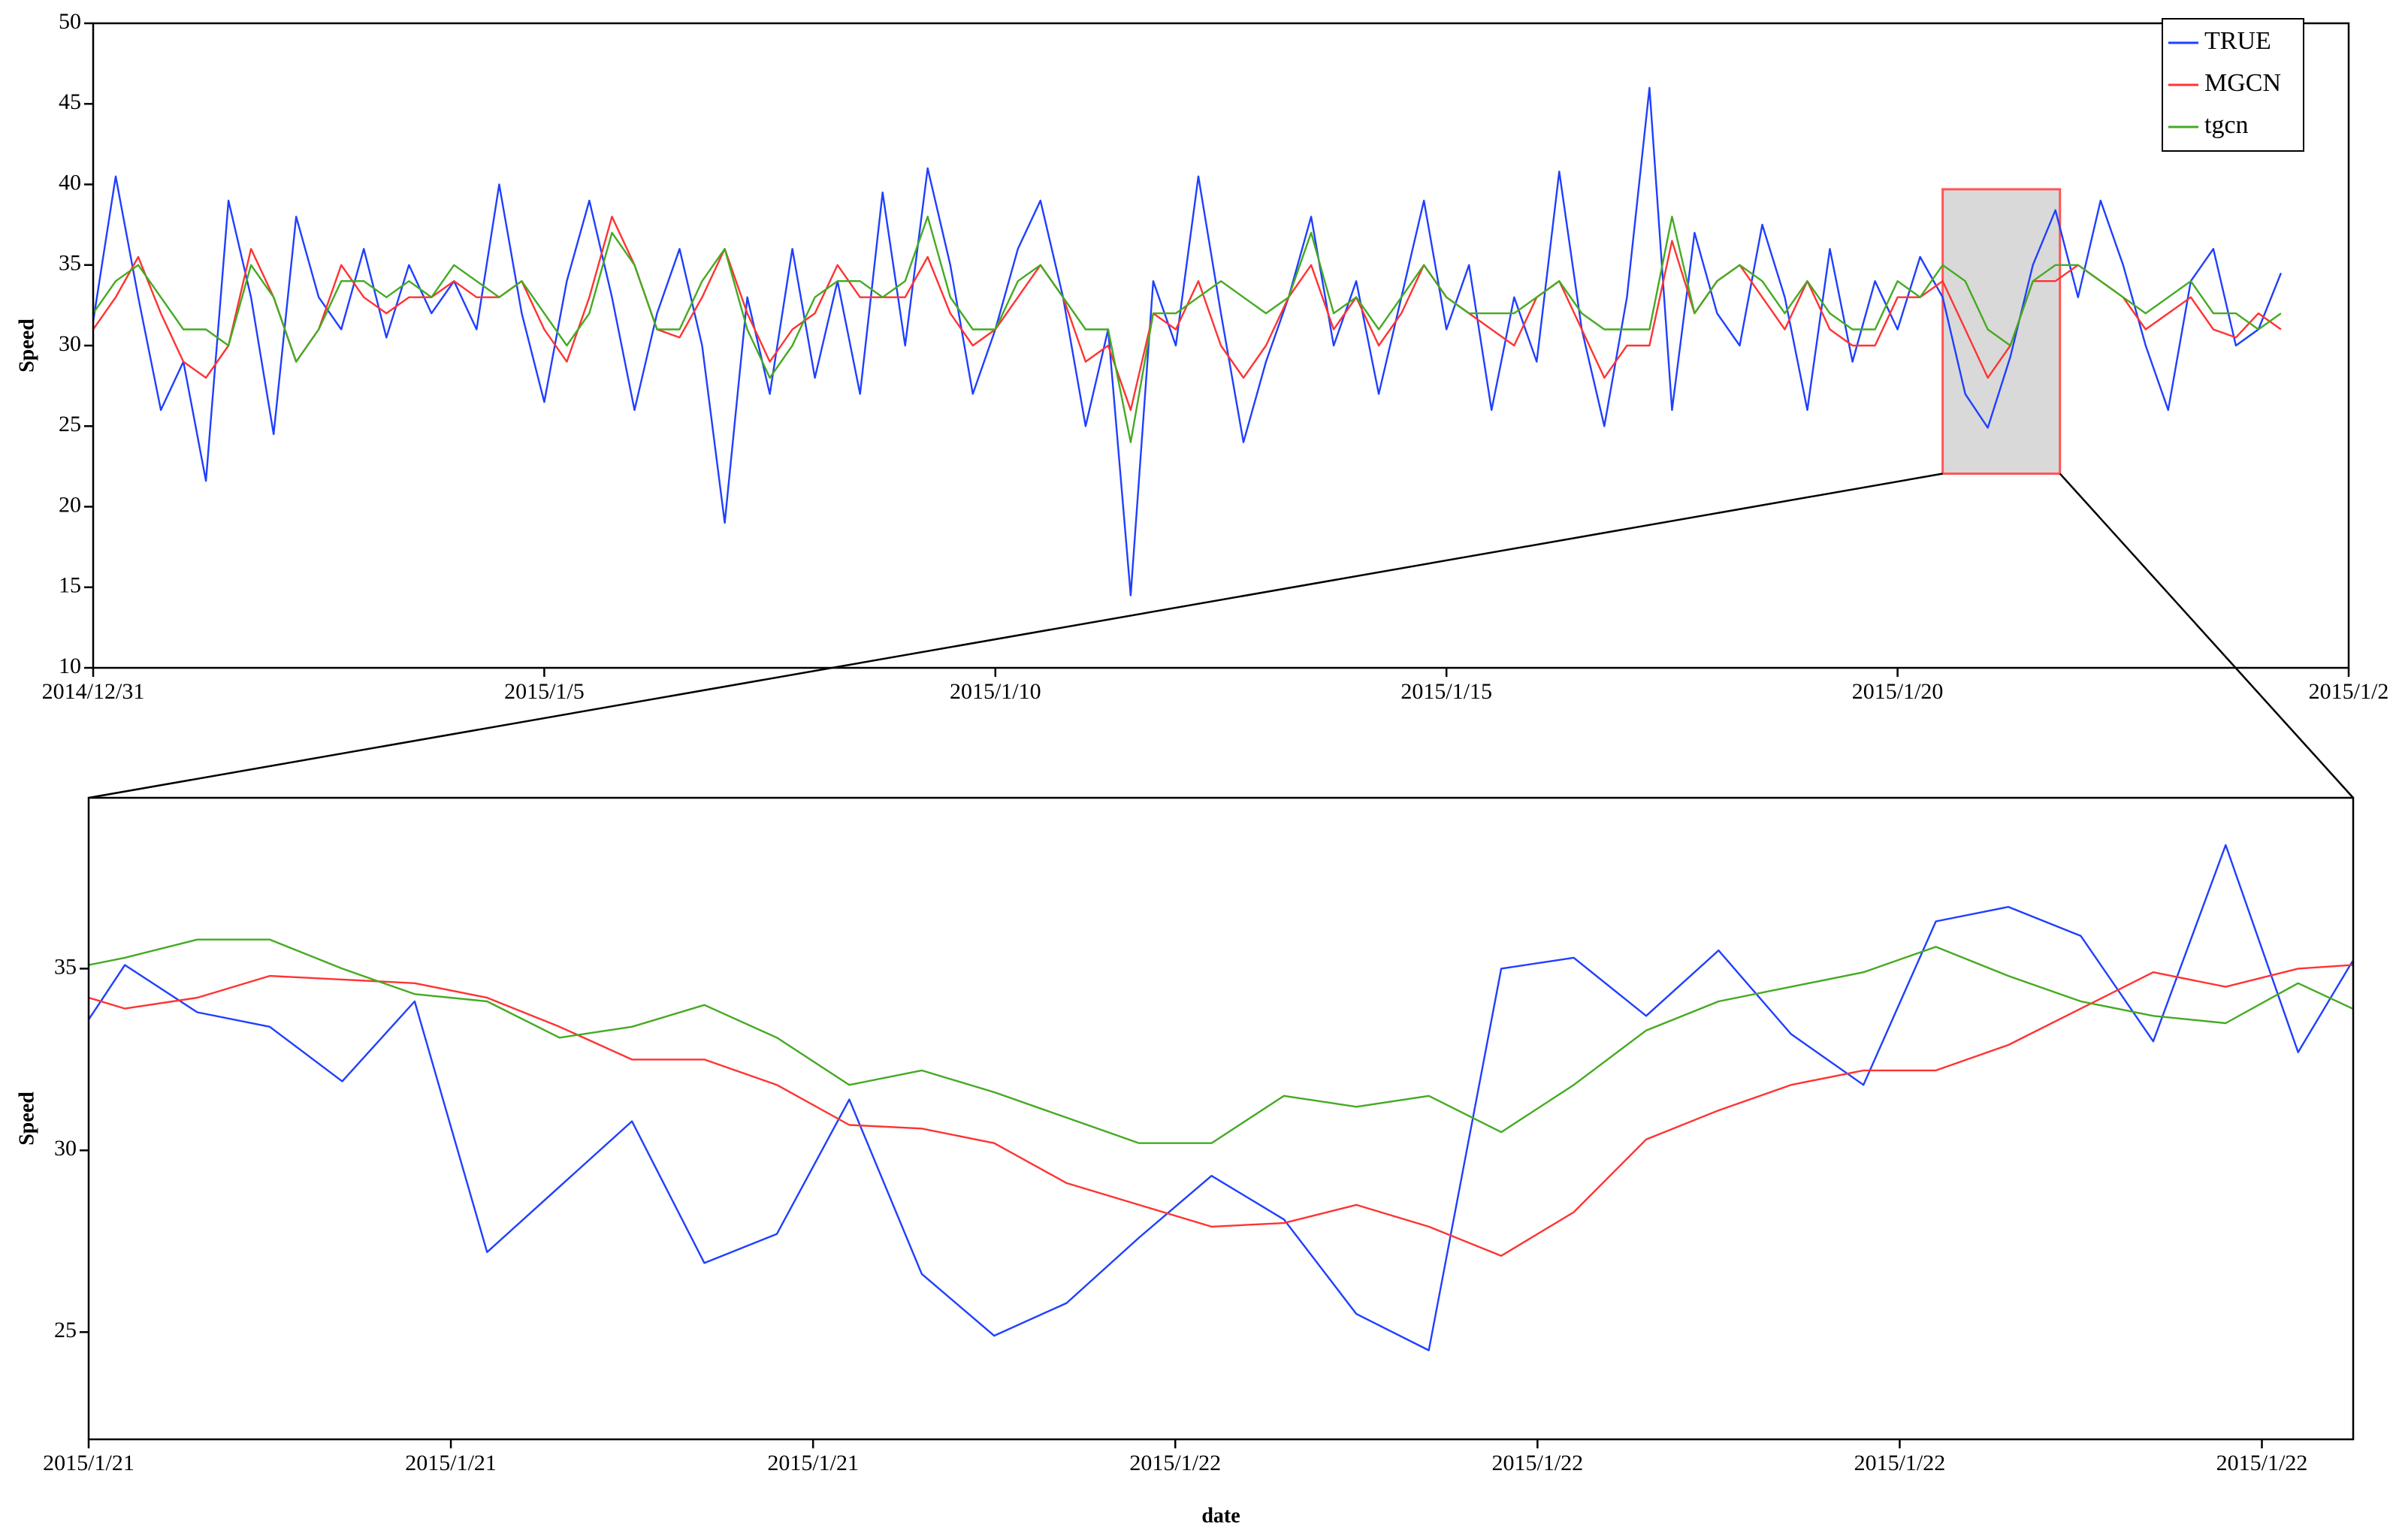 The height and width of the screenshot is (1540, 2396). I want to click on x-axis-label: date, so click(1220, 1515).